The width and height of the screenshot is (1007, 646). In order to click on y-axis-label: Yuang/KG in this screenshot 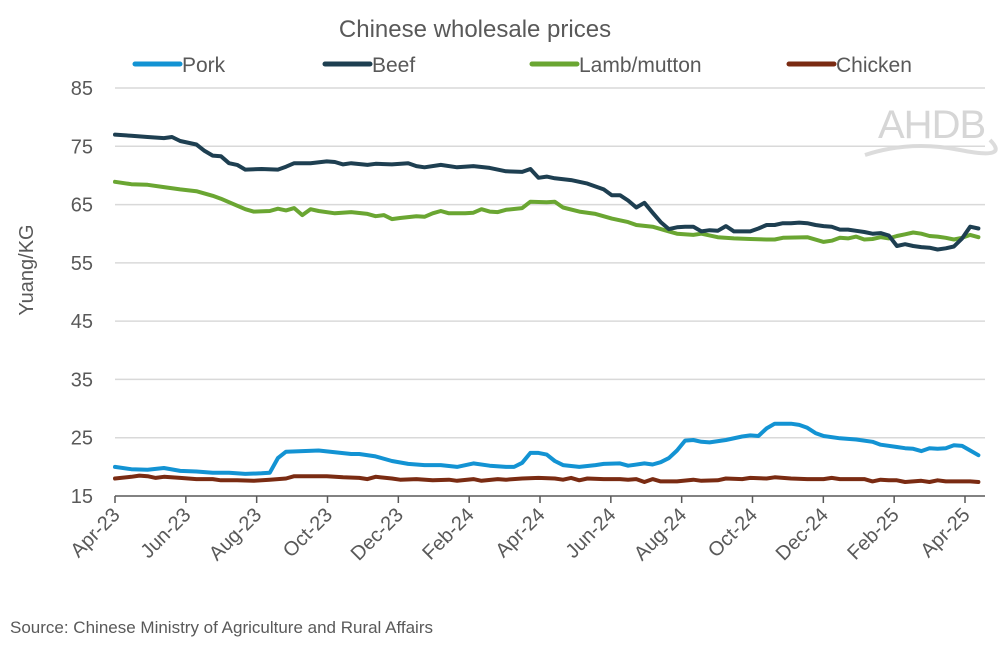, I will do `click(27, 269)`.